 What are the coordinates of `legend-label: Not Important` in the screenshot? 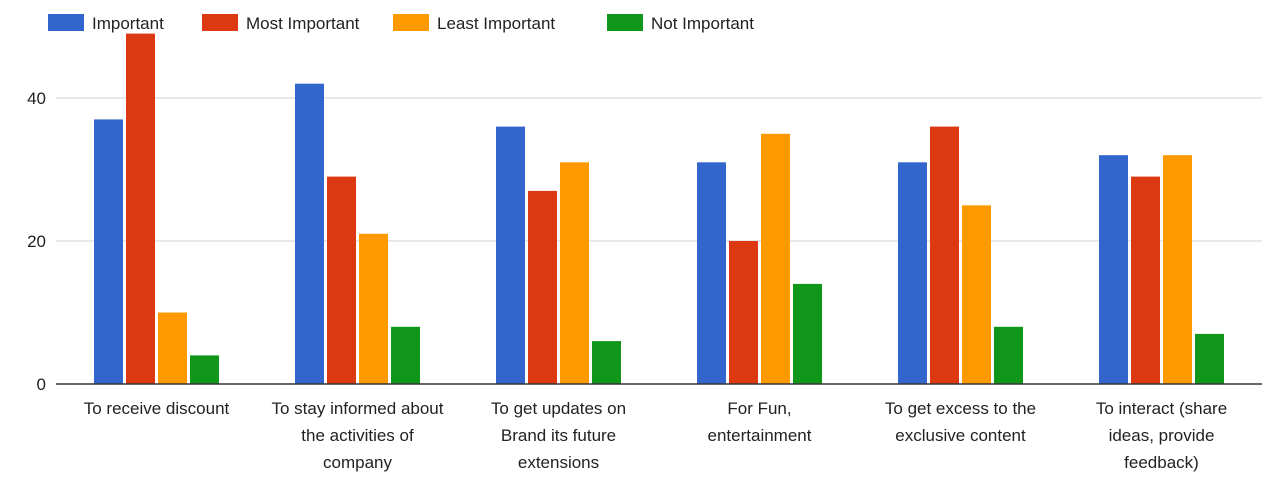 It's located at (702, 23).